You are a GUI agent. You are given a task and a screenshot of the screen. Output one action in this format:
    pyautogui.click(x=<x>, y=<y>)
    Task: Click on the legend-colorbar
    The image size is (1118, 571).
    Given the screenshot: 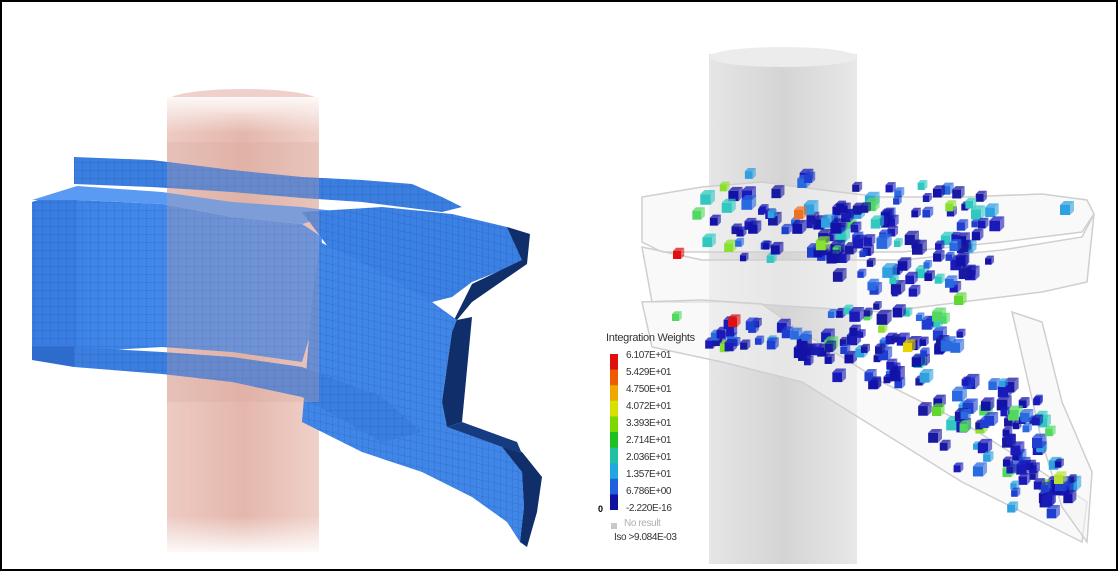 What is the action you would take?
    pyautogui.click(x=614, y=432)
    